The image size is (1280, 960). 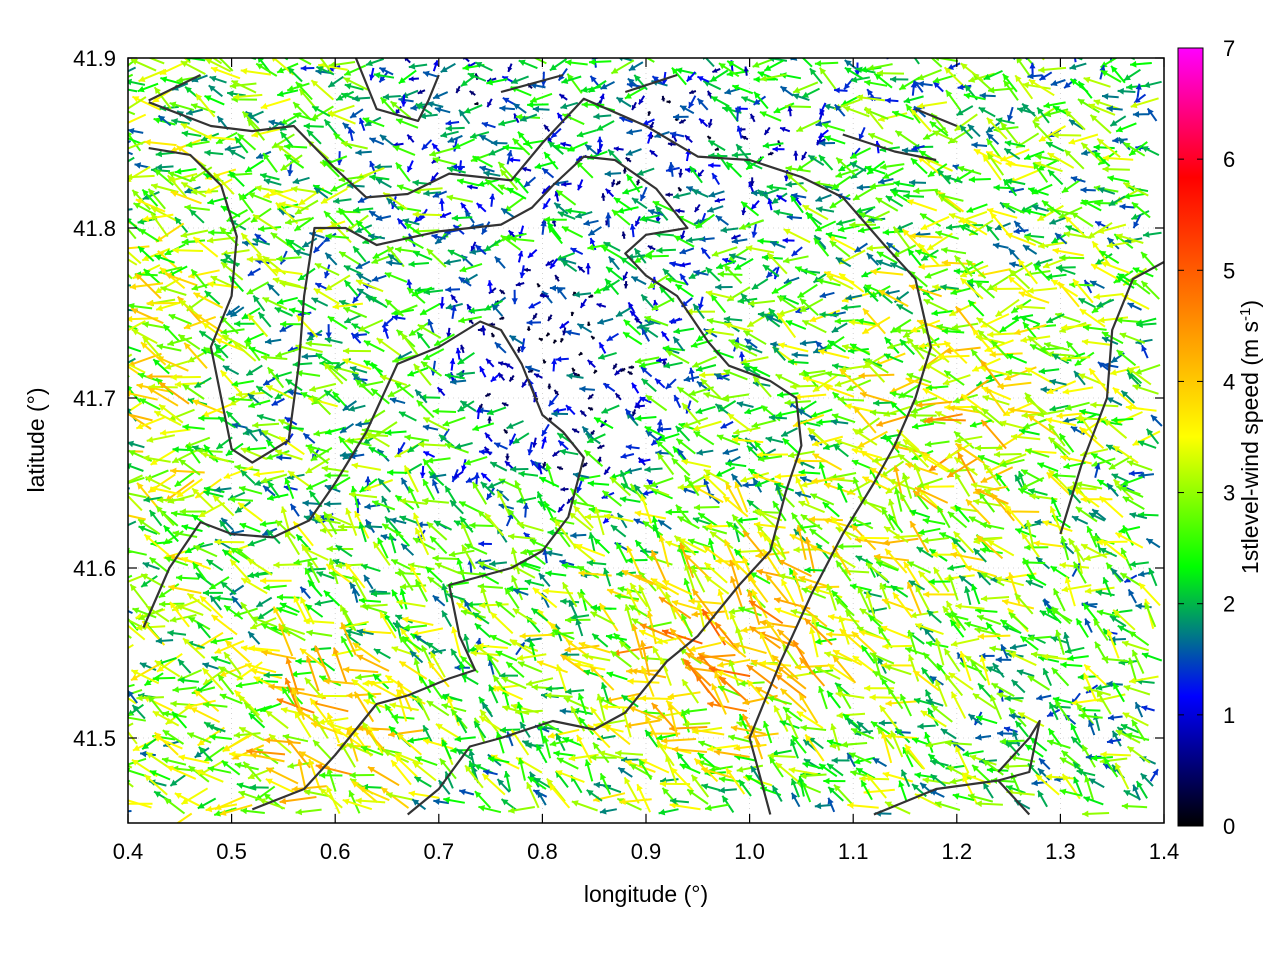 I want to click on x-tick-label: 1.2, so click(x=957, y=851).